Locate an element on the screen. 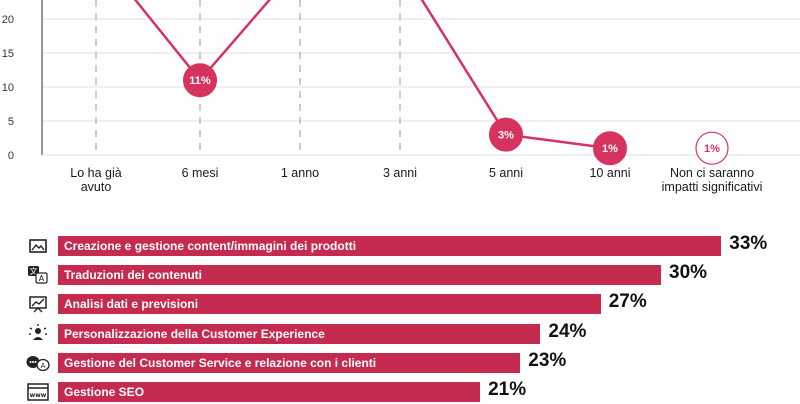 This screenshot has height=404, width=800. svg-text: www is located at coordinates (38, 395).